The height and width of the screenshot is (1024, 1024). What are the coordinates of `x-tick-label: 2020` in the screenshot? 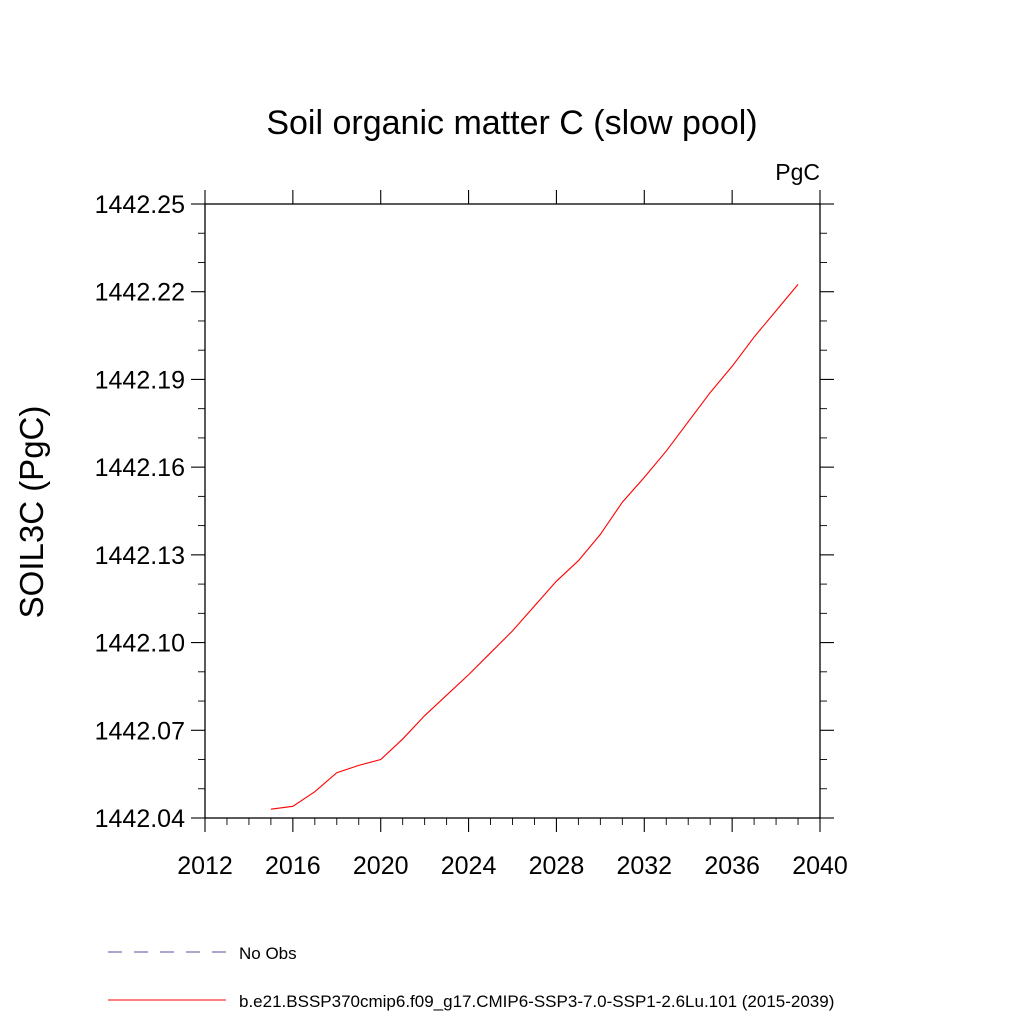 It's located at (381, 866).